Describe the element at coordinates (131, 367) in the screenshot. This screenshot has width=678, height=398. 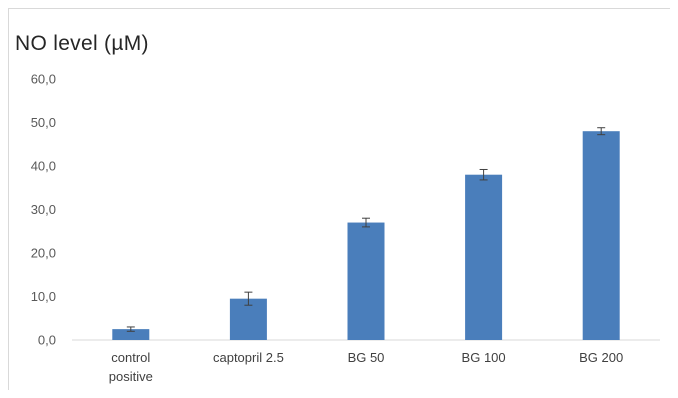
I see `x-tick-label: control positive` at that location.